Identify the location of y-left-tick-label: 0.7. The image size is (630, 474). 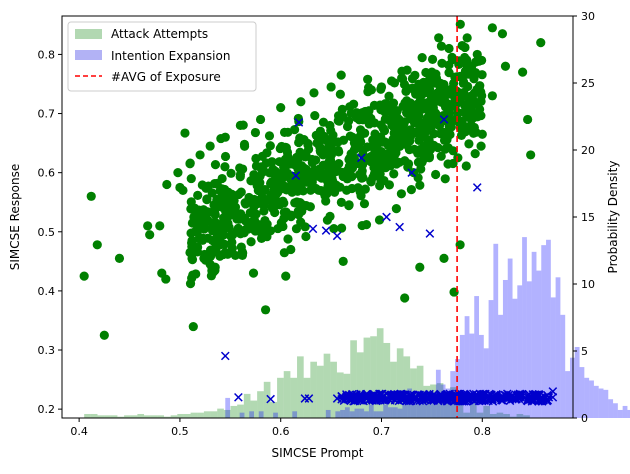
(47, 114).